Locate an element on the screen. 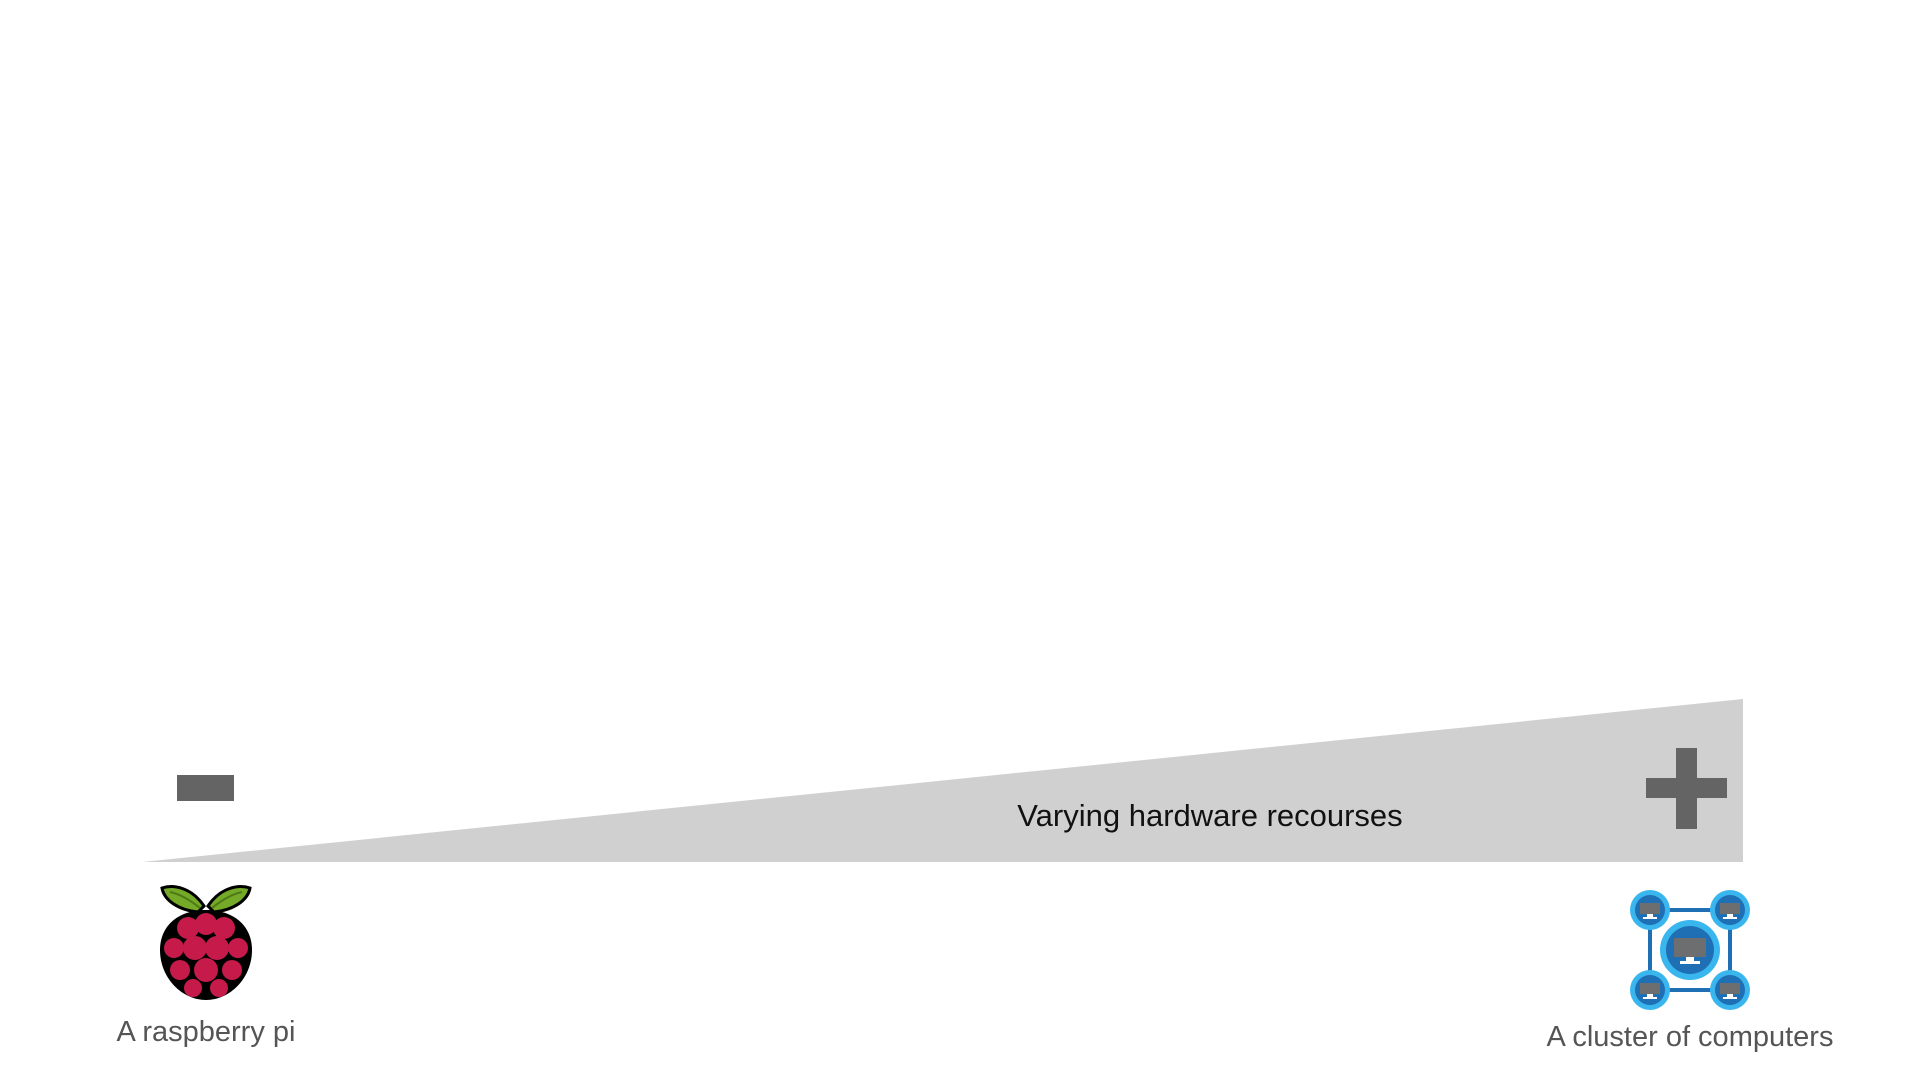 This screenshot has height=1080, width=1920. minus-icon is located at coordinates (205, 788).